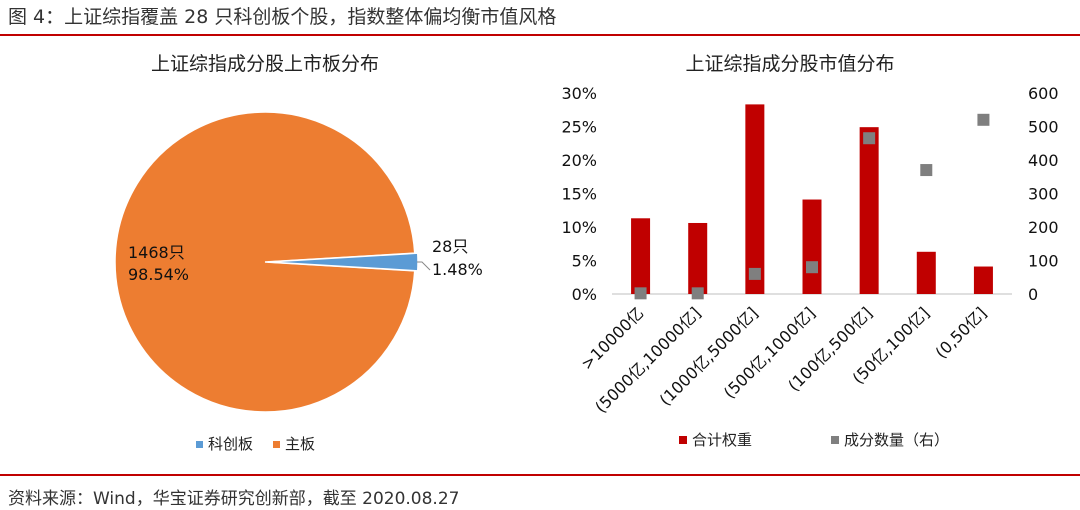  What do you see at coordinates (457, 269) in the screenshot?
I see `pie-label-star-pct: 1.48%` at bounding box center [457, 269].